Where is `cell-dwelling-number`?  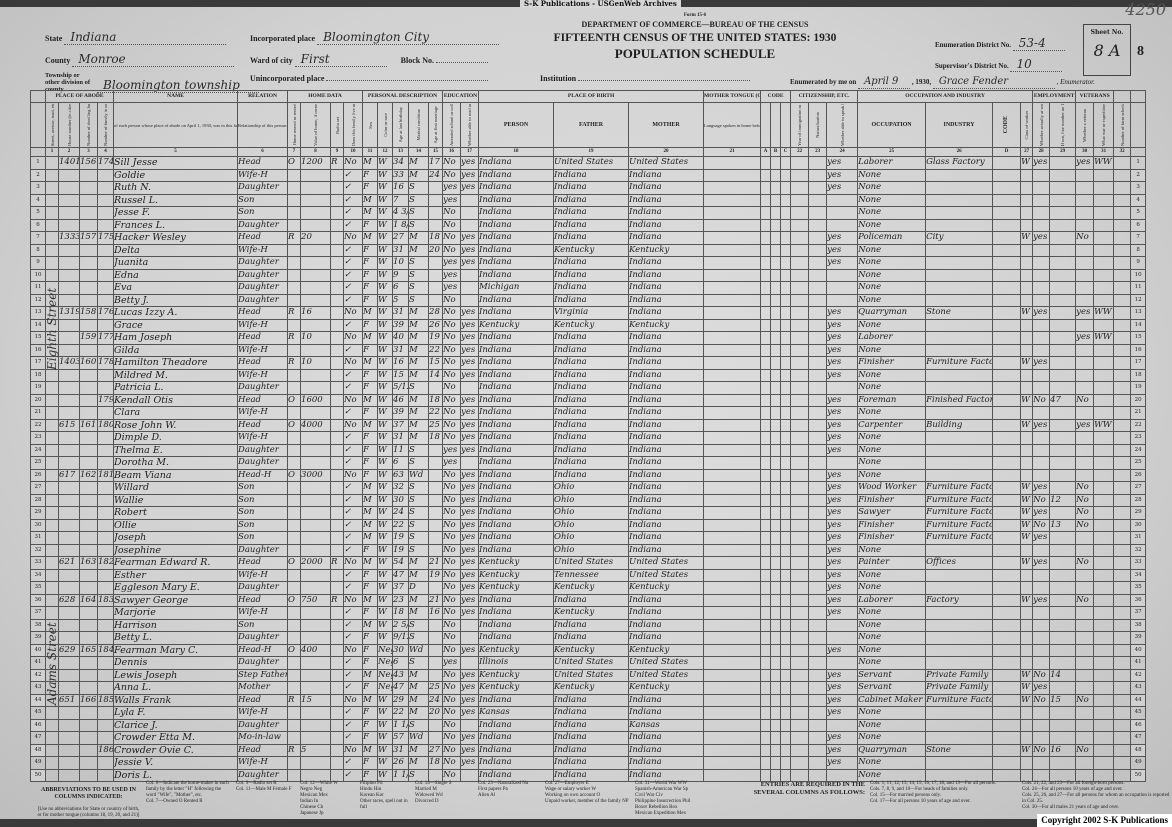 cell-dwelling-number is located at coordinates (88, 250).